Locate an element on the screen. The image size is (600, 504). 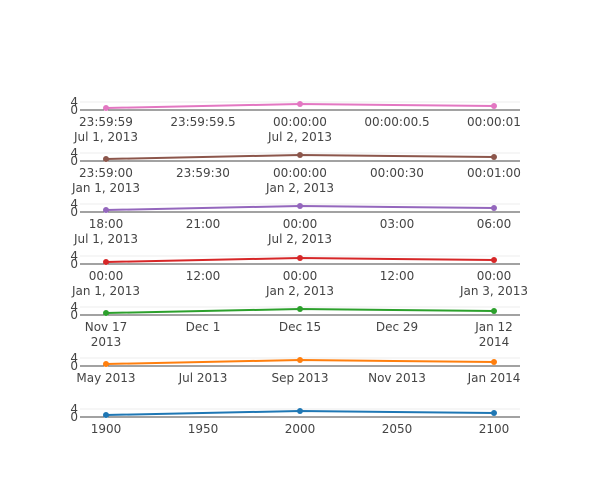
x-tick-label: Sep 2013 is located at coordinates (300, 378).